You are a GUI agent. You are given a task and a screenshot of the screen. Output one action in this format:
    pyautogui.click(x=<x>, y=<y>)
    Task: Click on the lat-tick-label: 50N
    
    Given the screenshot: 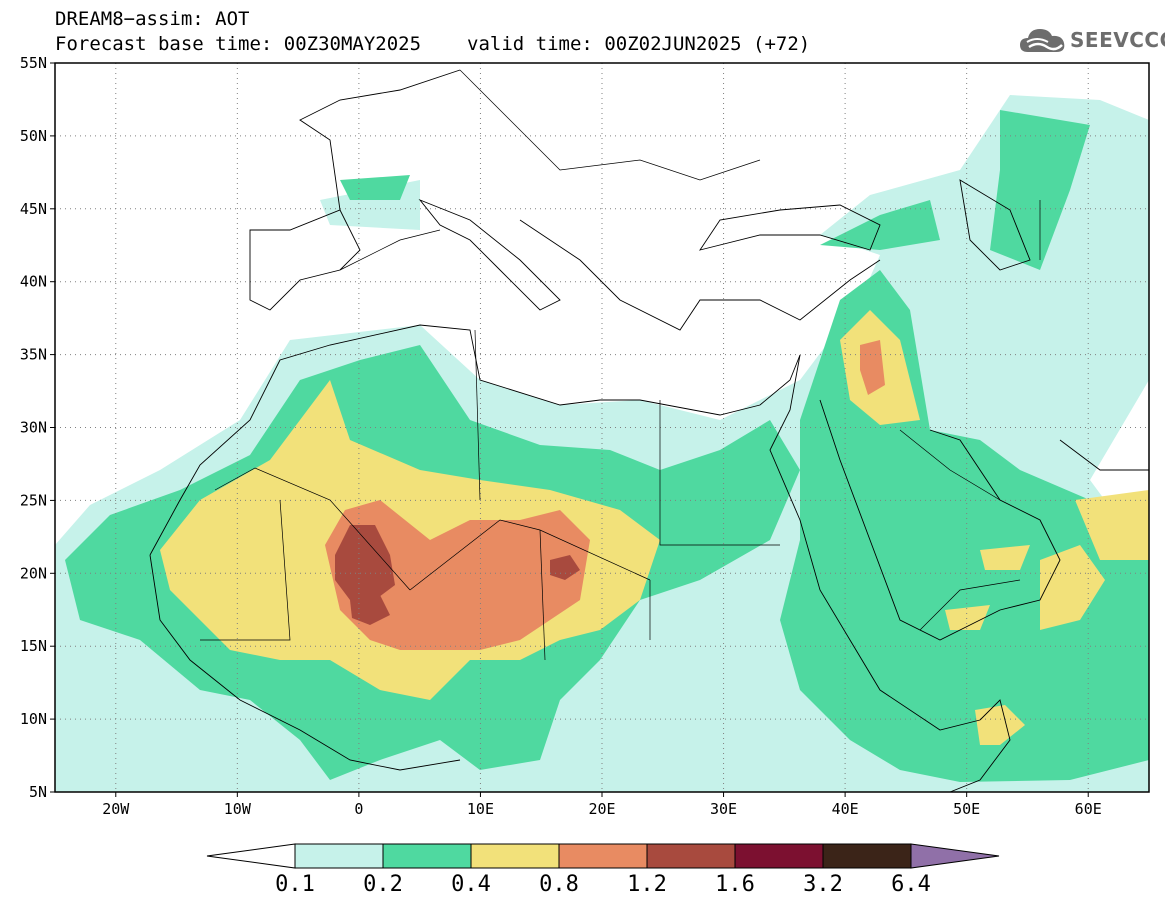 What is the action you would take?
    pyautogui.click(x=33, y=136)
    